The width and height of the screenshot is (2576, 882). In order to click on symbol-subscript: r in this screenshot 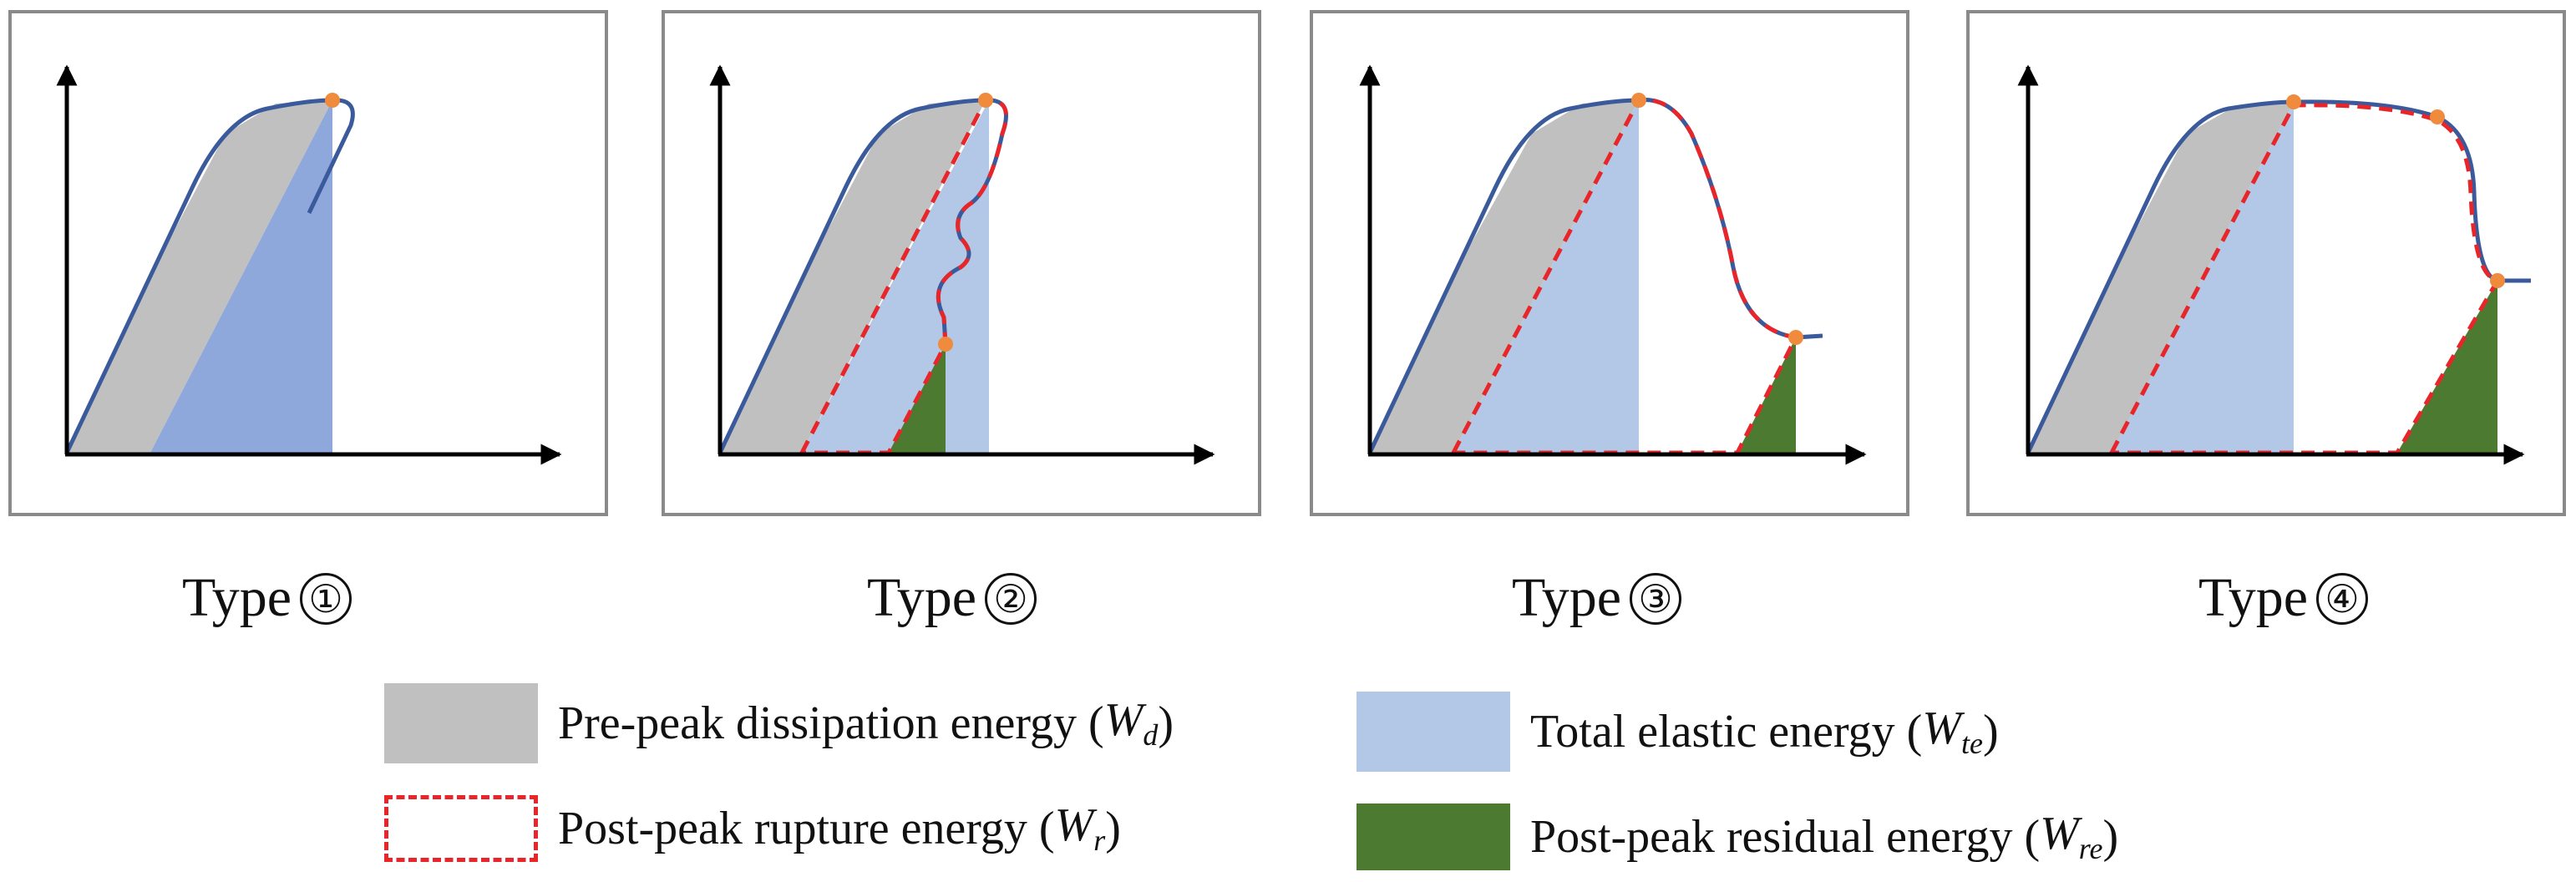, I will do `click(1099, 841)`.